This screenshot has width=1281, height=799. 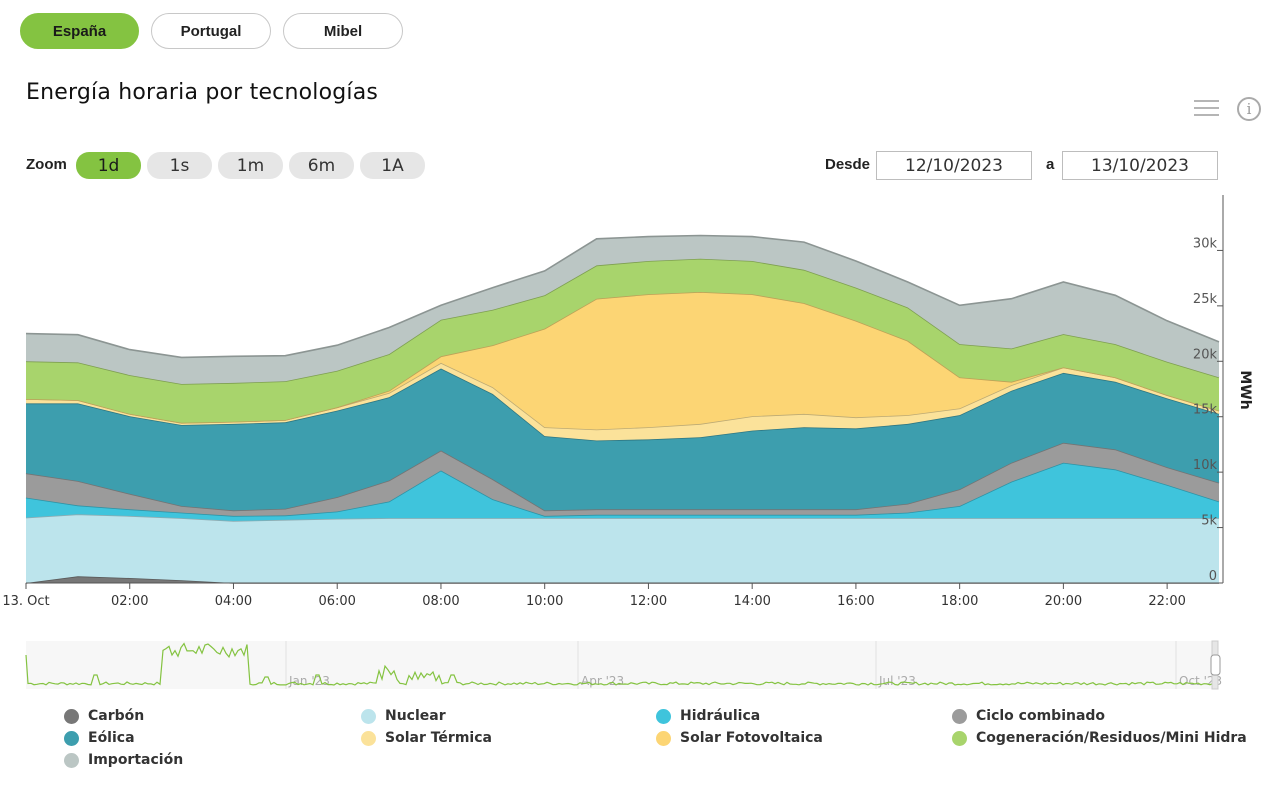 What do you see at coordinates (897, 681) in the screenshot?
I see `navigator-label: Jul '23` at bounding box center [897, 681].